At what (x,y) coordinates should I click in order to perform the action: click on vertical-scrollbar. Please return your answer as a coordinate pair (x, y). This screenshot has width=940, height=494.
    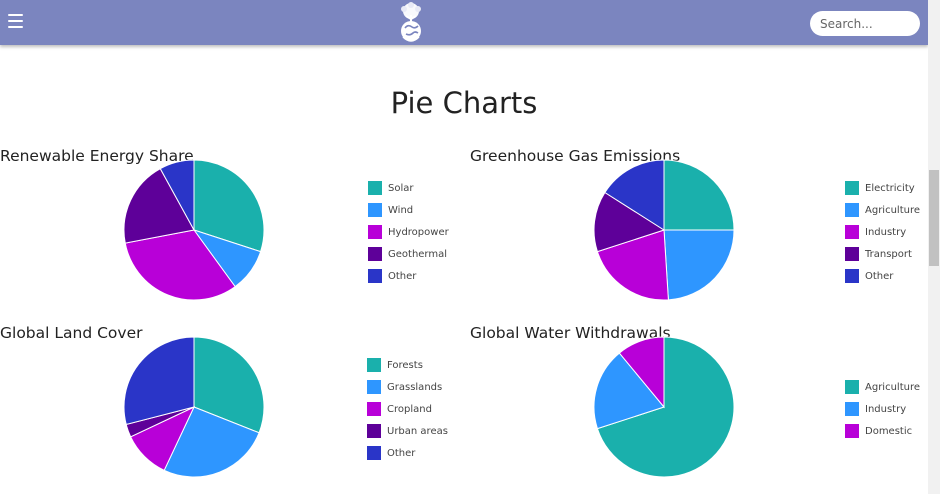
    Looking at the image, I should click on (934, 247).